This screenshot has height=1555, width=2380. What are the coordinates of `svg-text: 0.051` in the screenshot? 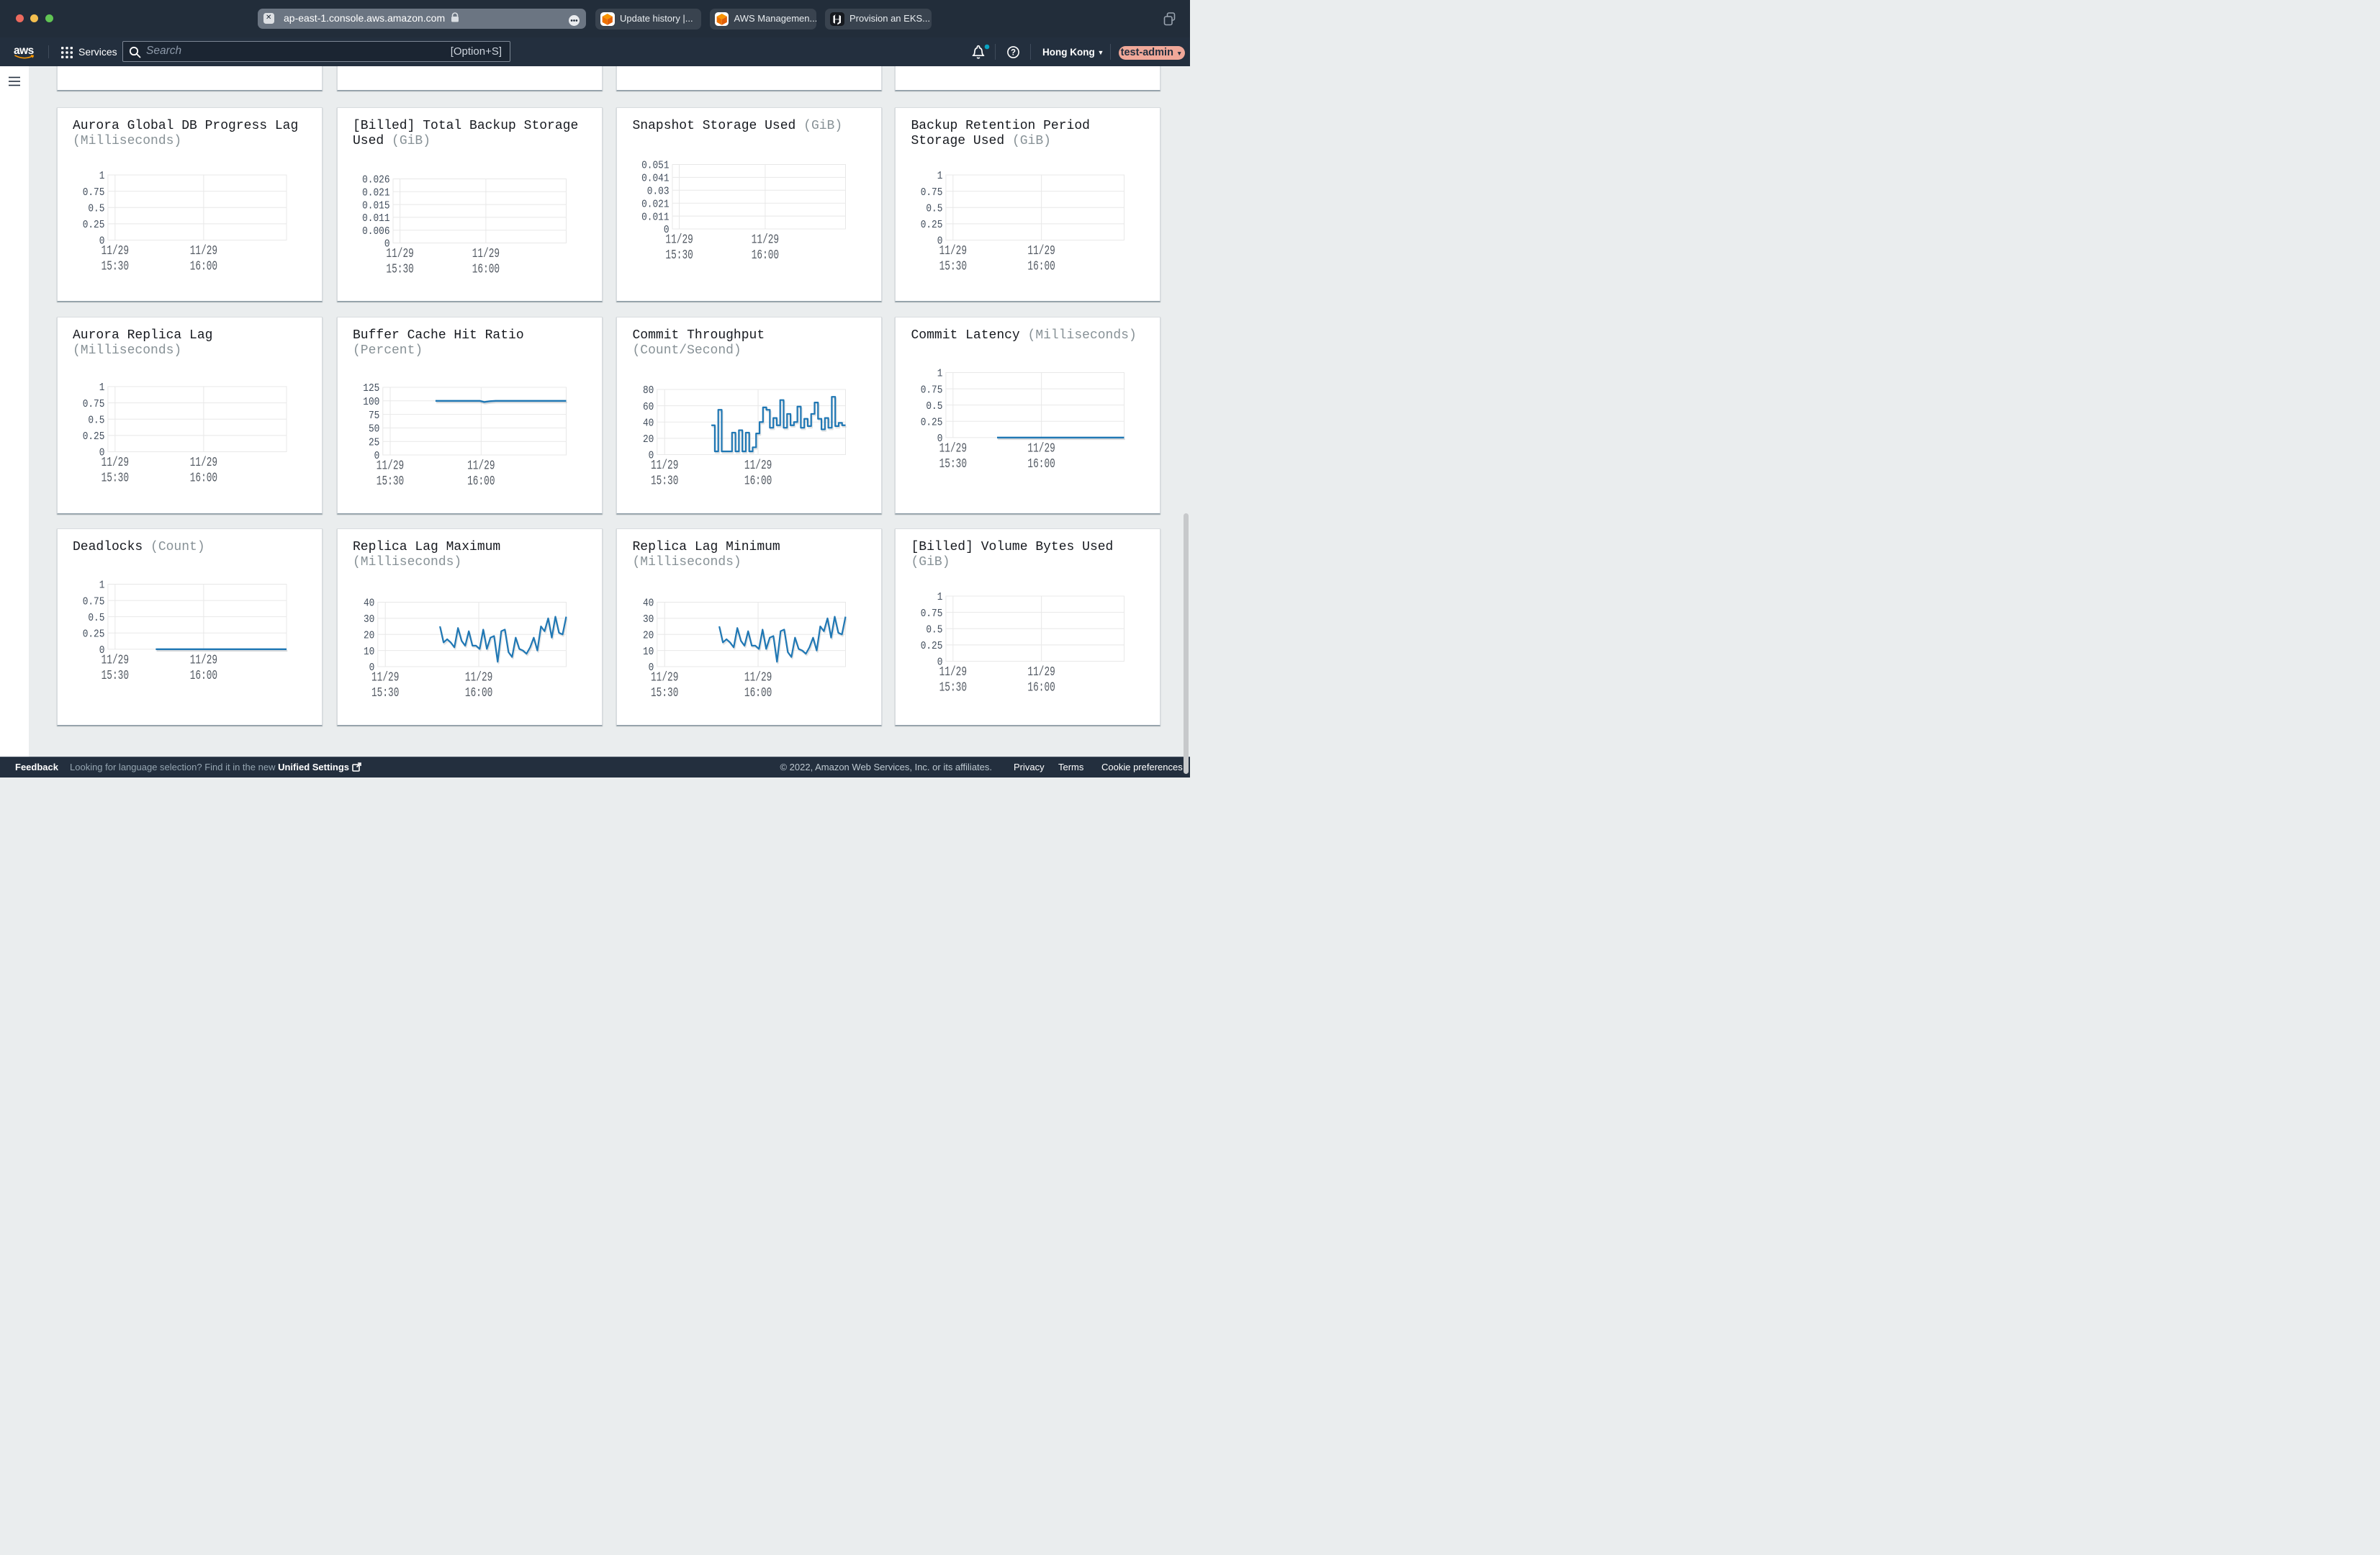 It's located at (655, 167).